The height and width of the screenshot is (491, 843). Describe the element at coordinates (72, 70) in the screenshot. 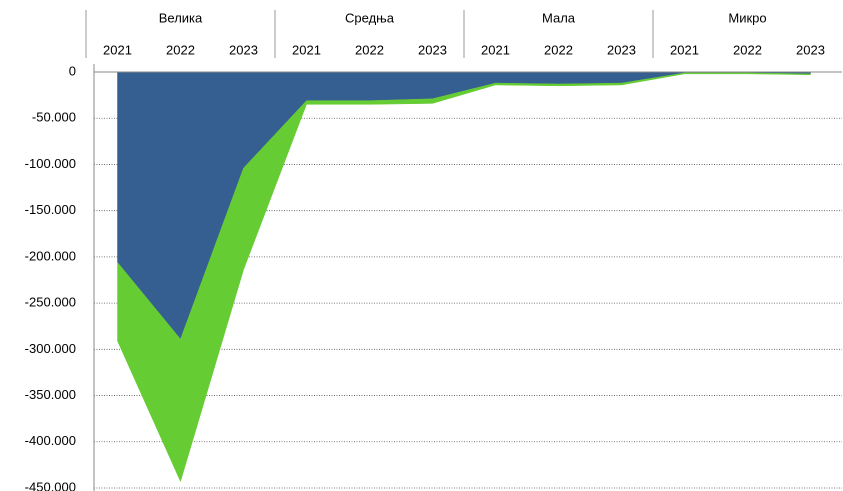

I see `y-tick-label: 0` at that location.